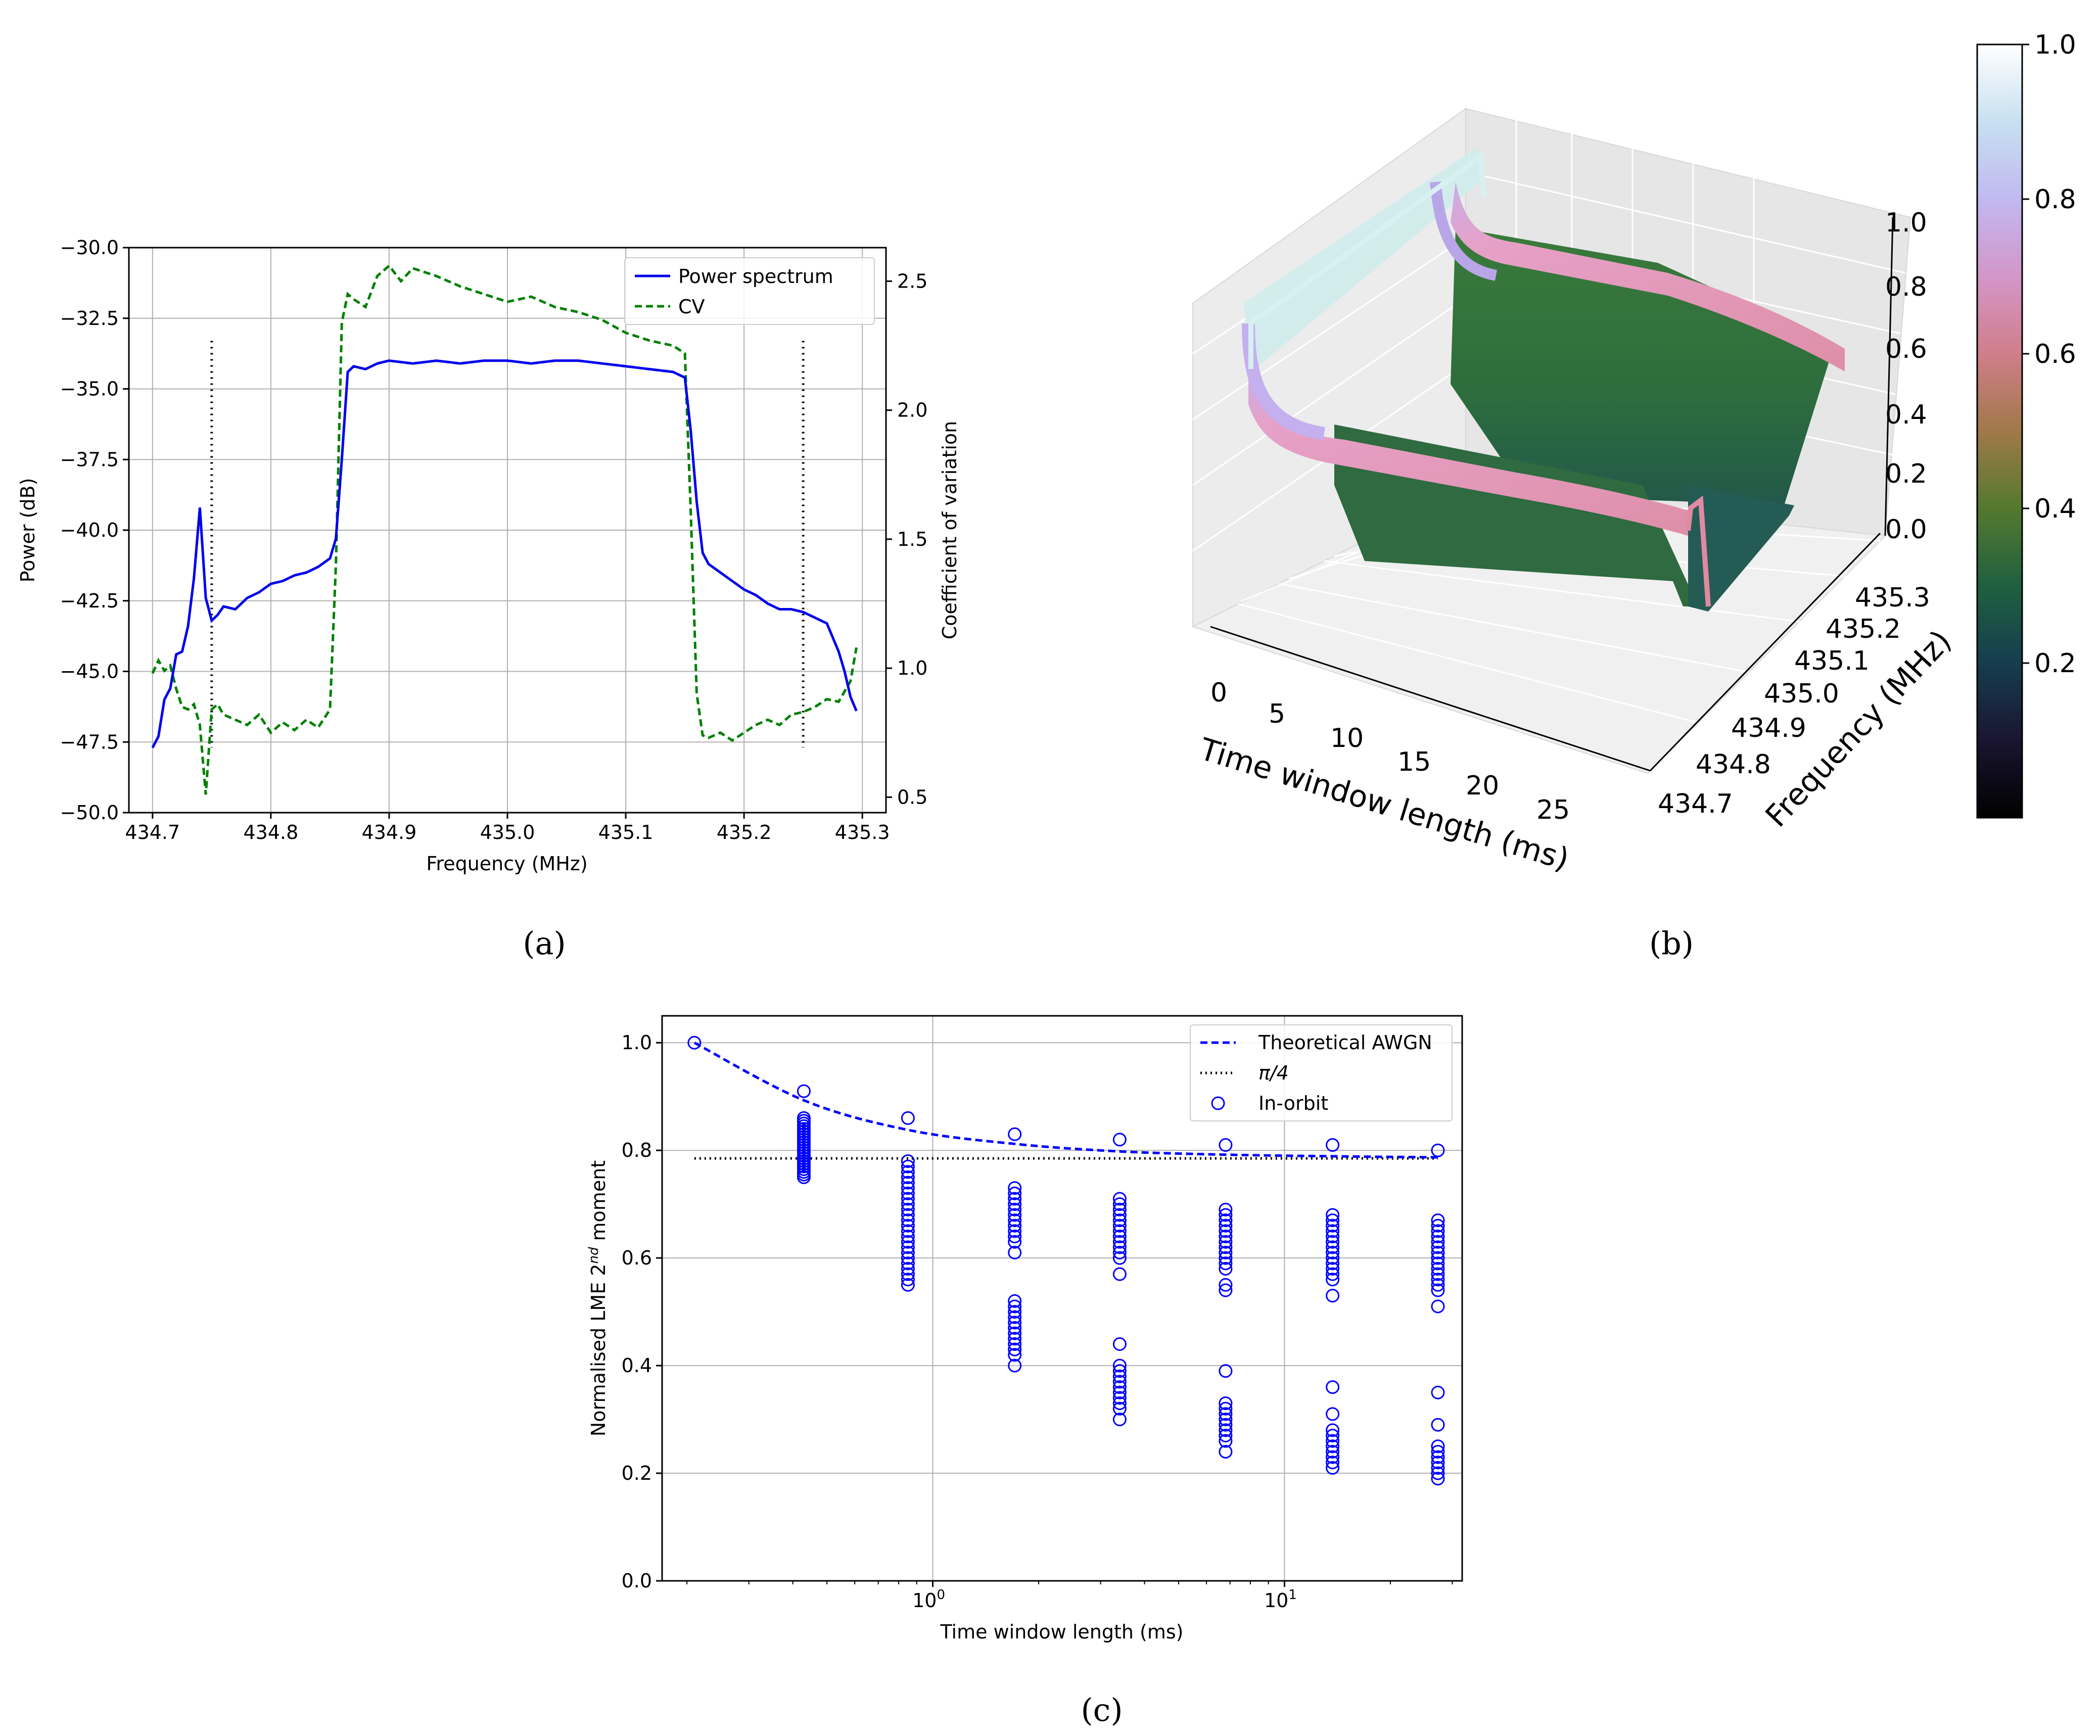 The height and width of the screenshot is (1736, 2100). I want to click on a-xtick-label: 435.3, so click(862, 832).